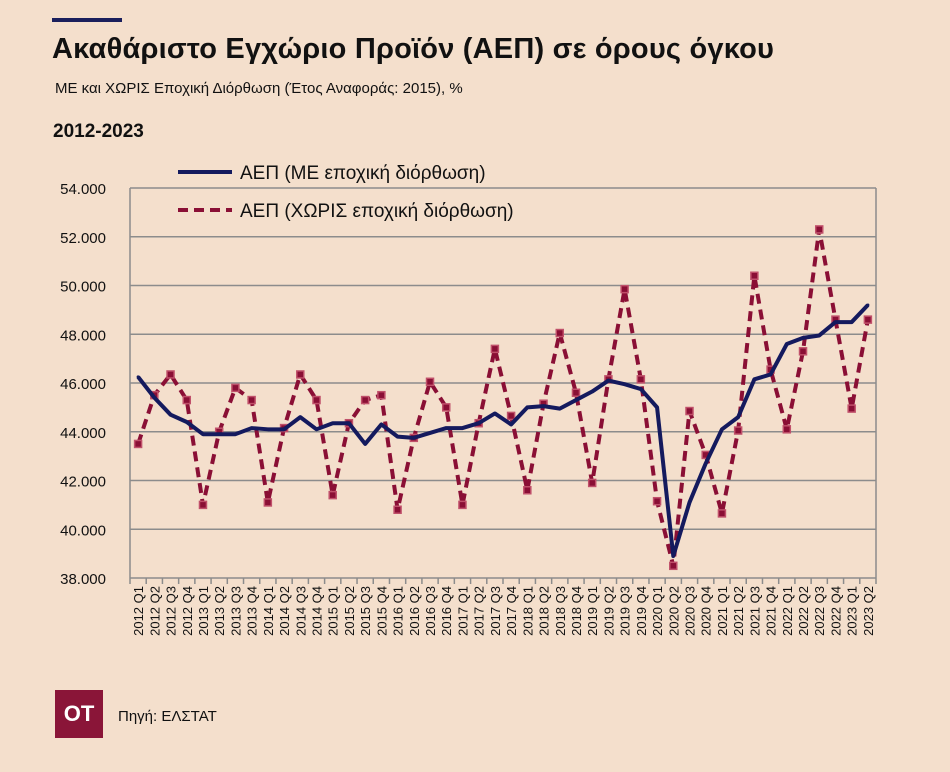 Image resolution: width=950 pixels, height=772 pixels. I want to click on x-tick-label: 2020 Q4, so click(706, 611).